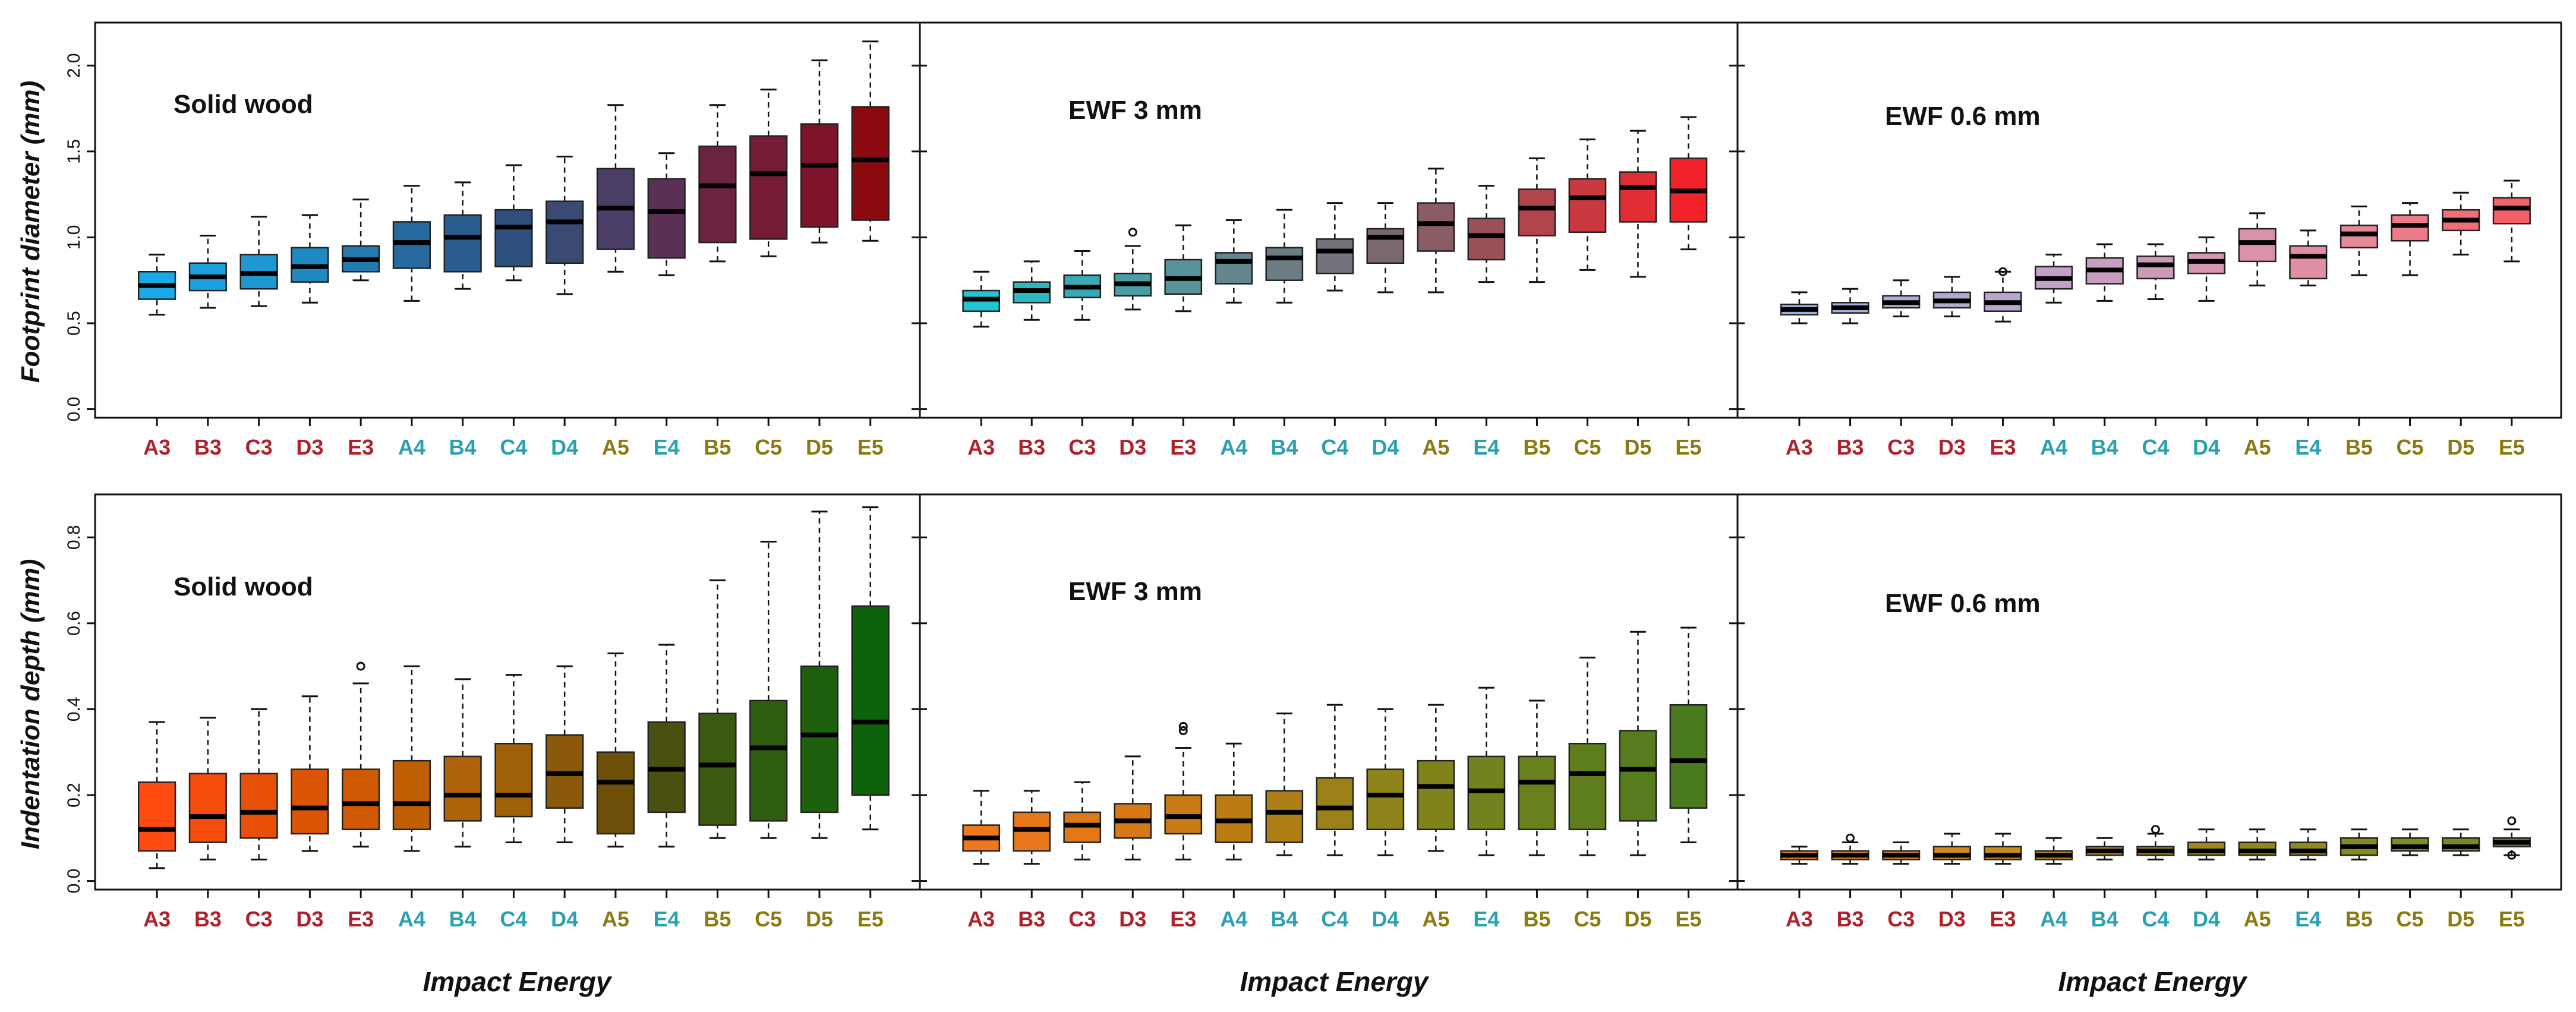 This screenshot has width=2576, height=1012. What do you see at coordinates (2146, 712) in the screenshot?
I see `chart-panel-6: EWF 0.6 mm A3 B3 C3 D3 E3 A4 B4 C4 D4 A5 E4 B5 C5 D5 E5` at bounding box center [2146, 712].